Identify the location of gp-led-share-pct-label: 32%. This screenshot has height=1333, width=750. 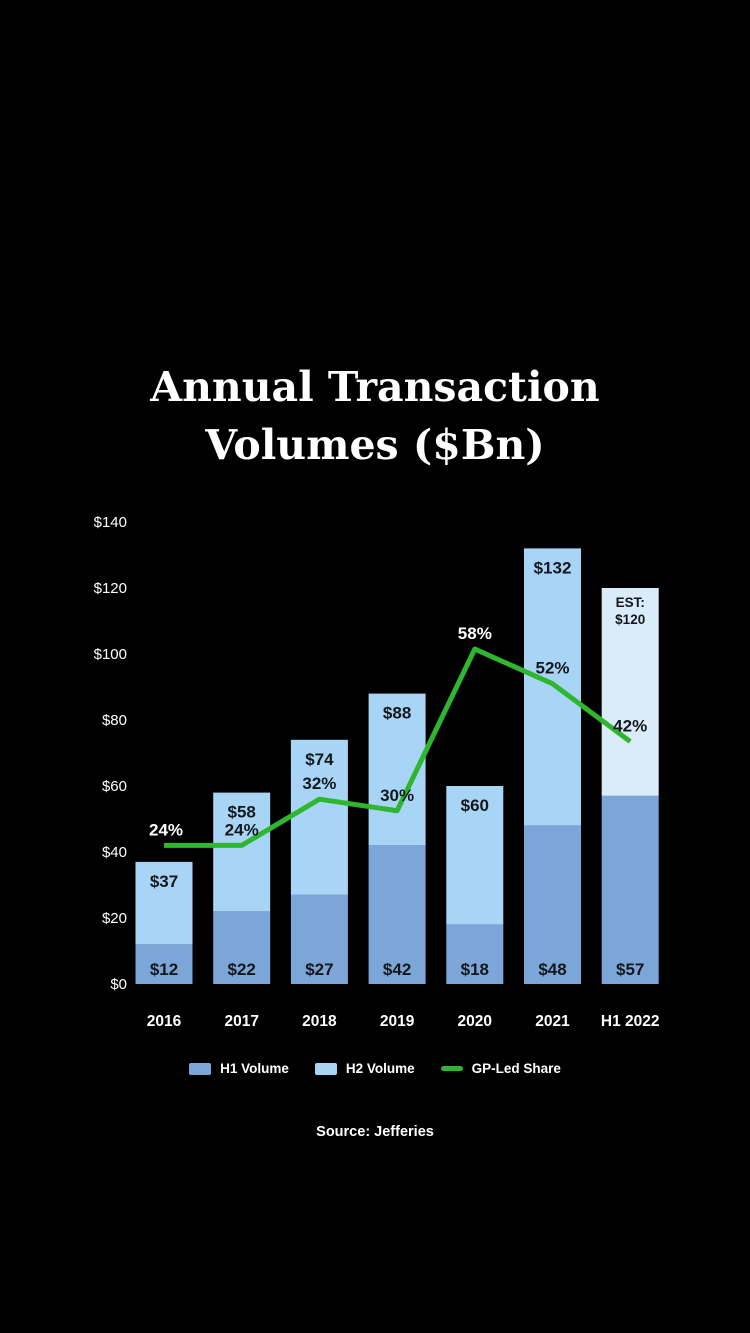
(319, 783).